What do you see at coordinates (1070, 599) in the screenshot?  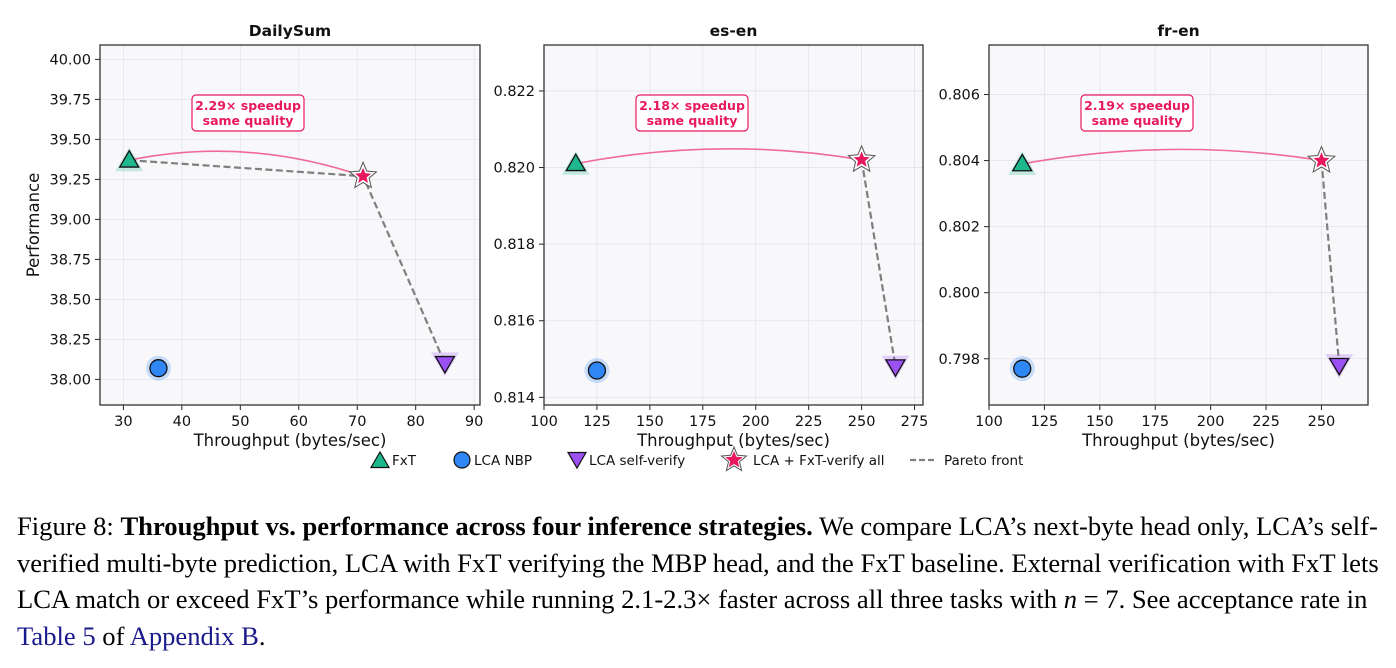 I see `caption-variable: n` at bounding box center [1070, 599].